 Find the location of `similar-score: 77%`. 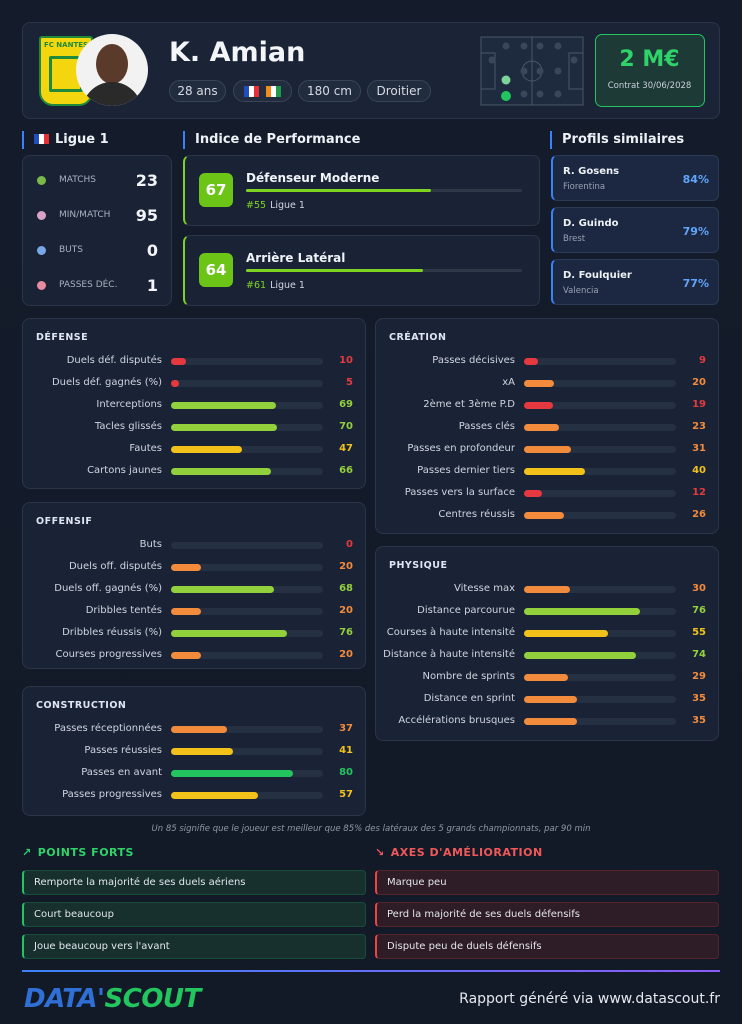

similar-score: 77% is located at coordinates (695, 283).